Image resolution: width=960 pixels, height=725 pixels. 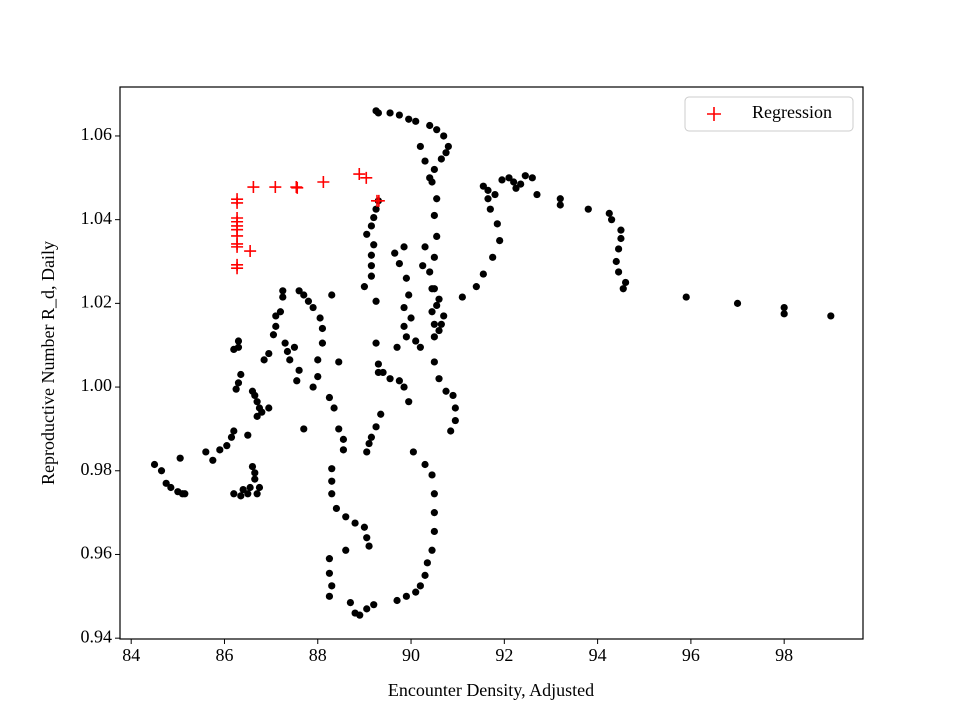 What do you see at coordinates (97, 553) in the screenshot?
I see `y-tick-label: 0.96` at bounding box center [97, 553].